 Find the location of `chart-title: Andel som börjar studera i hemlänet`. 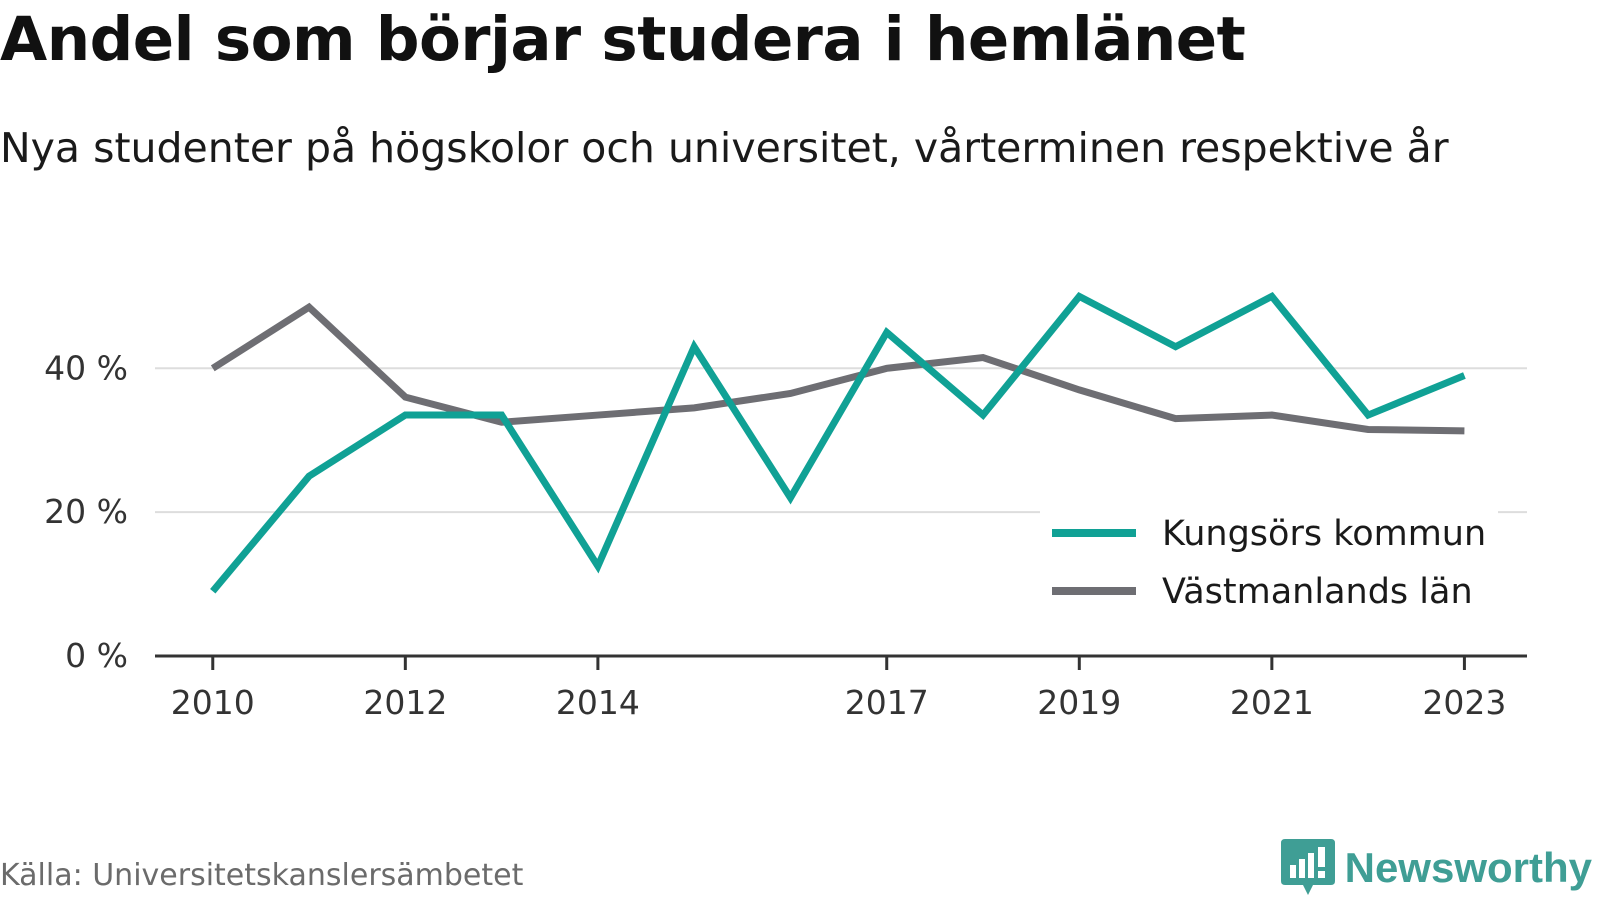

chart-title: Andel som börjar studera i hemlänet is located at coordinates (623, 39).